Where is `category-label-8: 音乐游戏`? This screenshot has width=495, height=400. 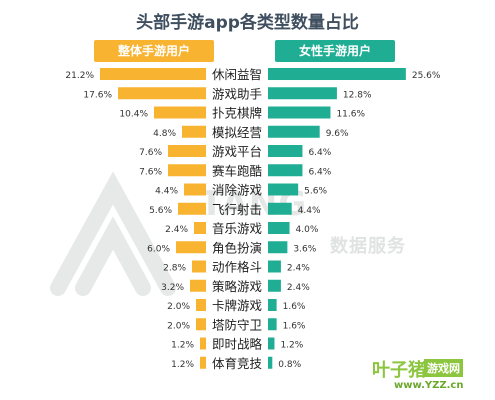
category-label-8: 音乐游戏 is located at coordinates (237, 228).